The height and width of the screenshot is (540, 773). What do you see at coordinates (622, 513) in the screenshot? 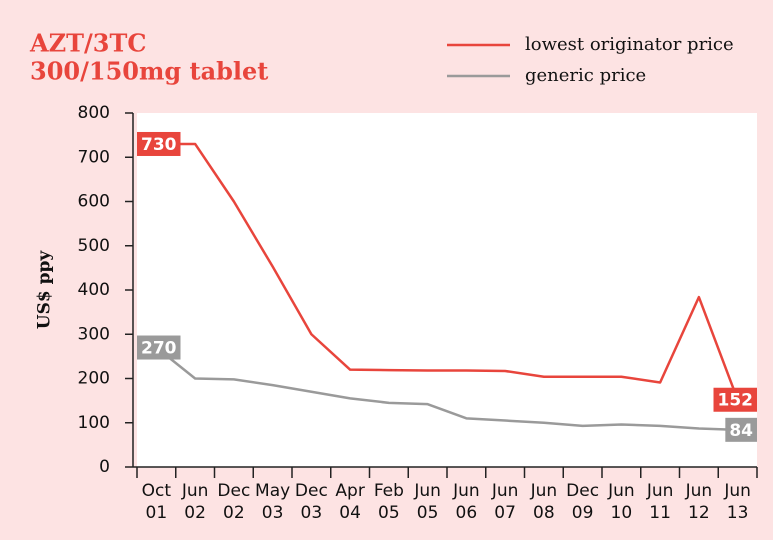
I see `x-tick-label-line: 10` at bounding box center [622, 513].